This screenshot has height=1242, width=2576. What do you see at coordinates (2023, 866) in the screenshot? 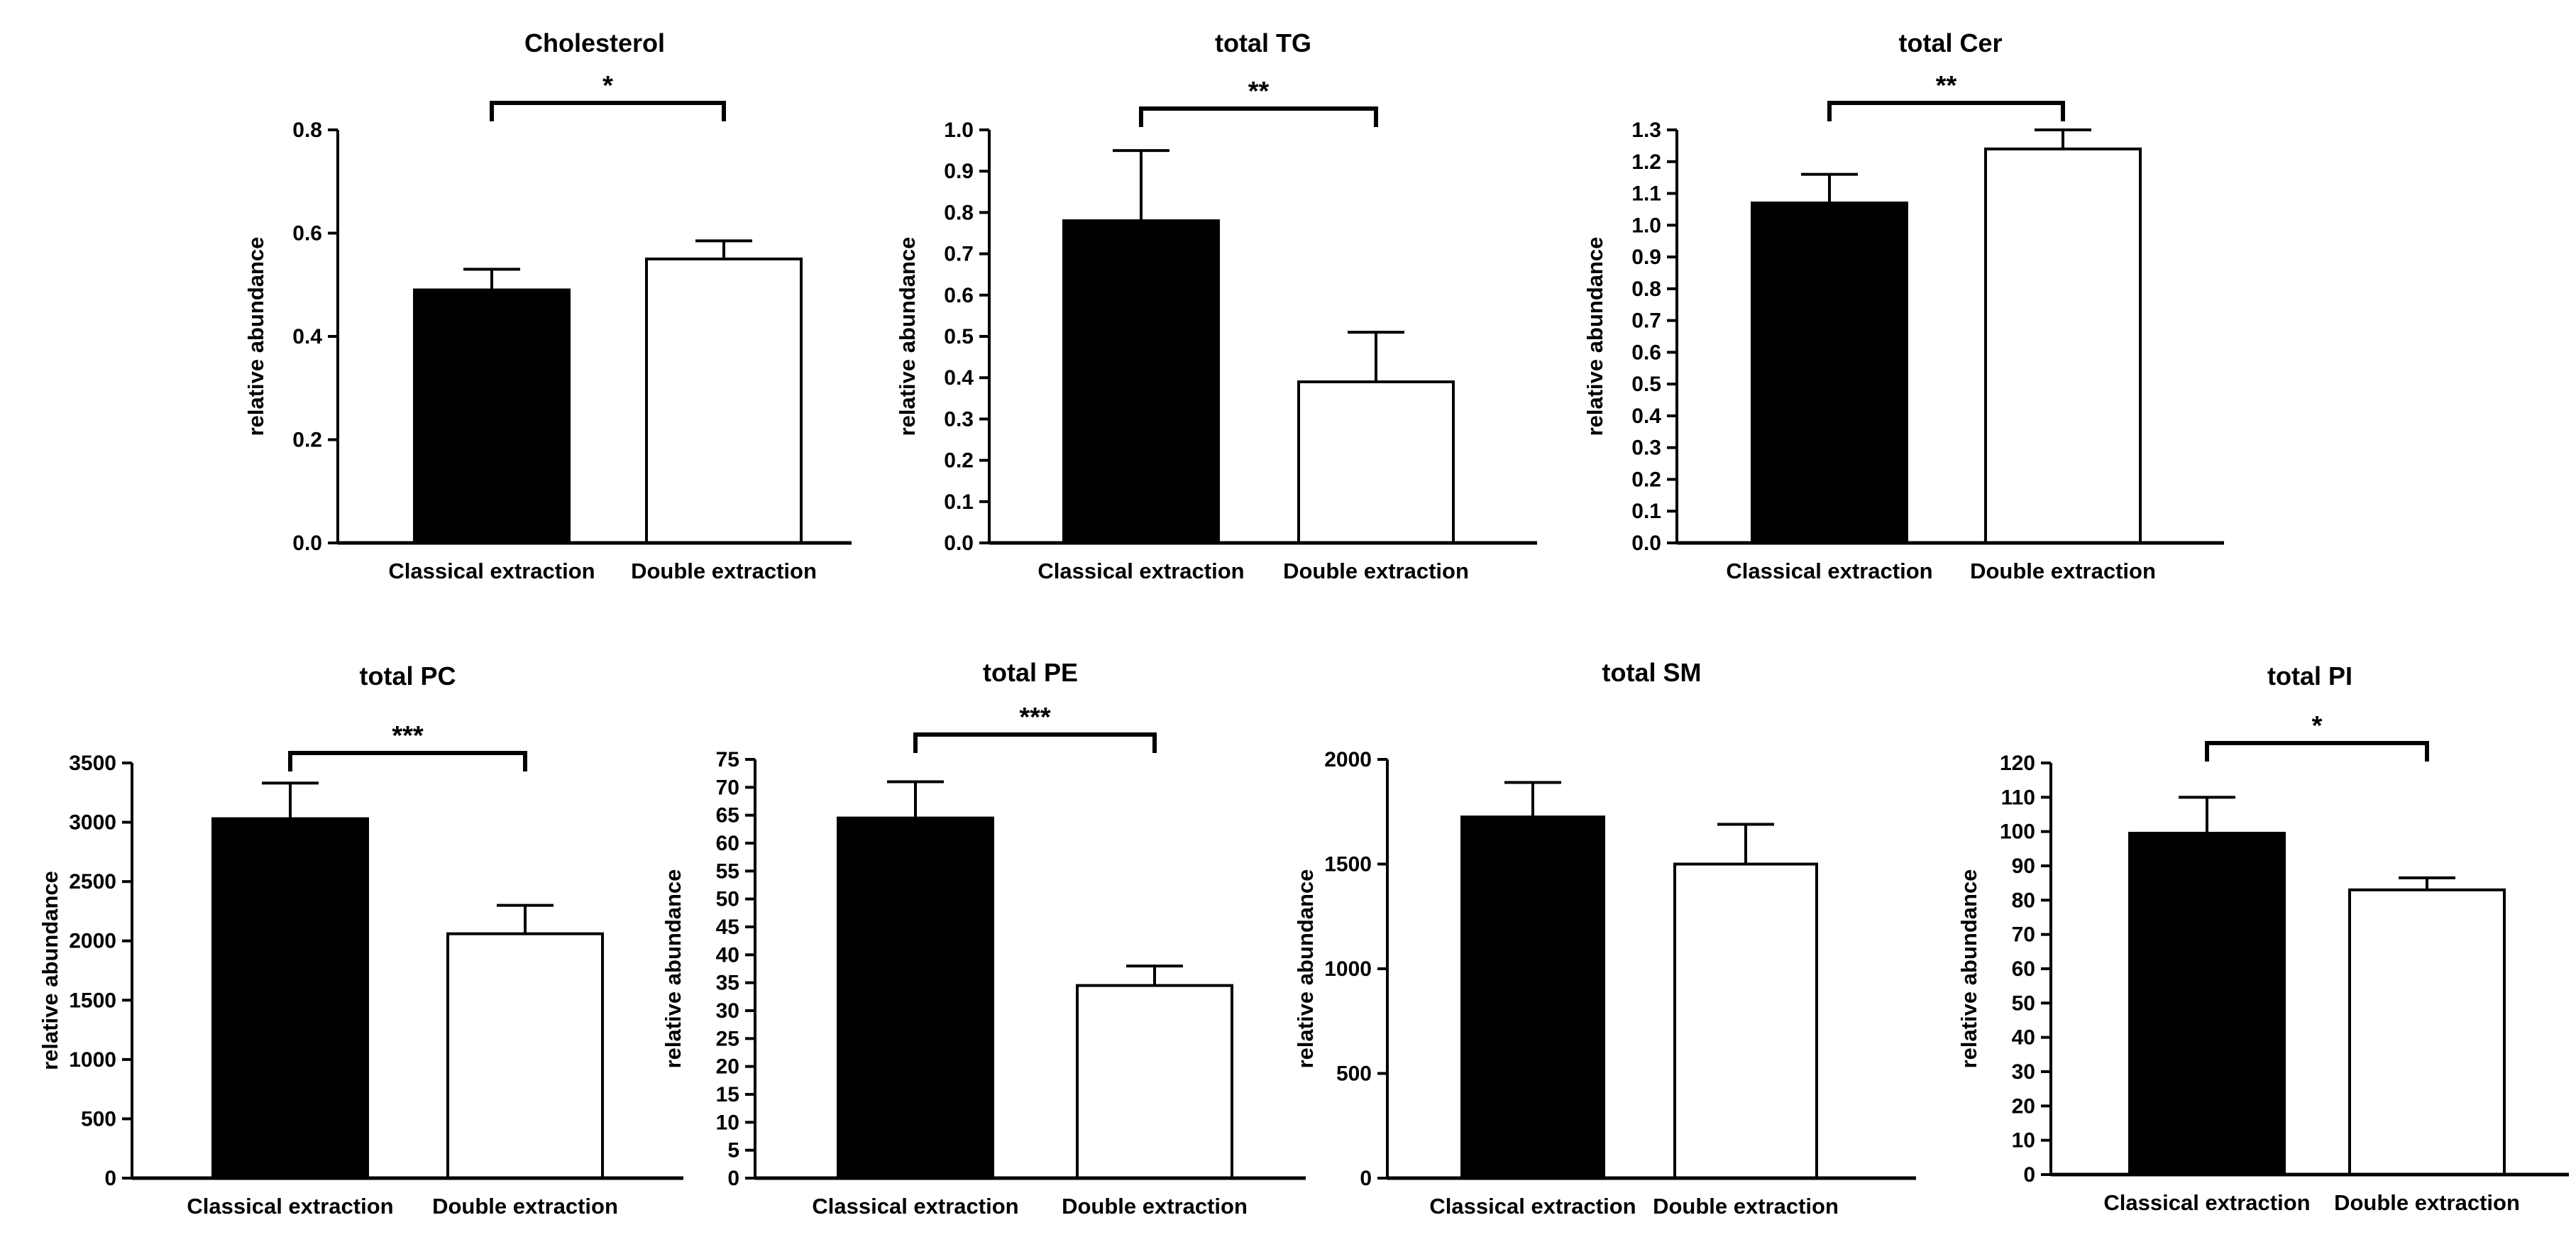
I see `y-tick-label: 90` at bounding box center [2023, 866].